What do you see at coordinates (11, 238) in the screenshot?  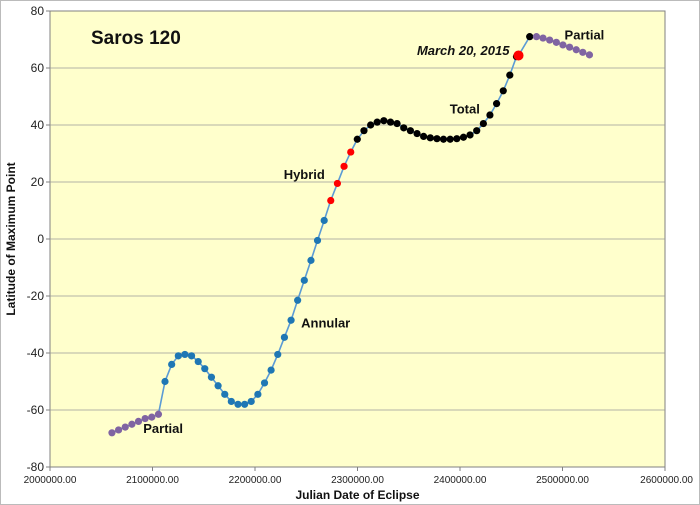 I see `y-axis-label: Latitude of Maximum Point` at bounding box center [11, 238].